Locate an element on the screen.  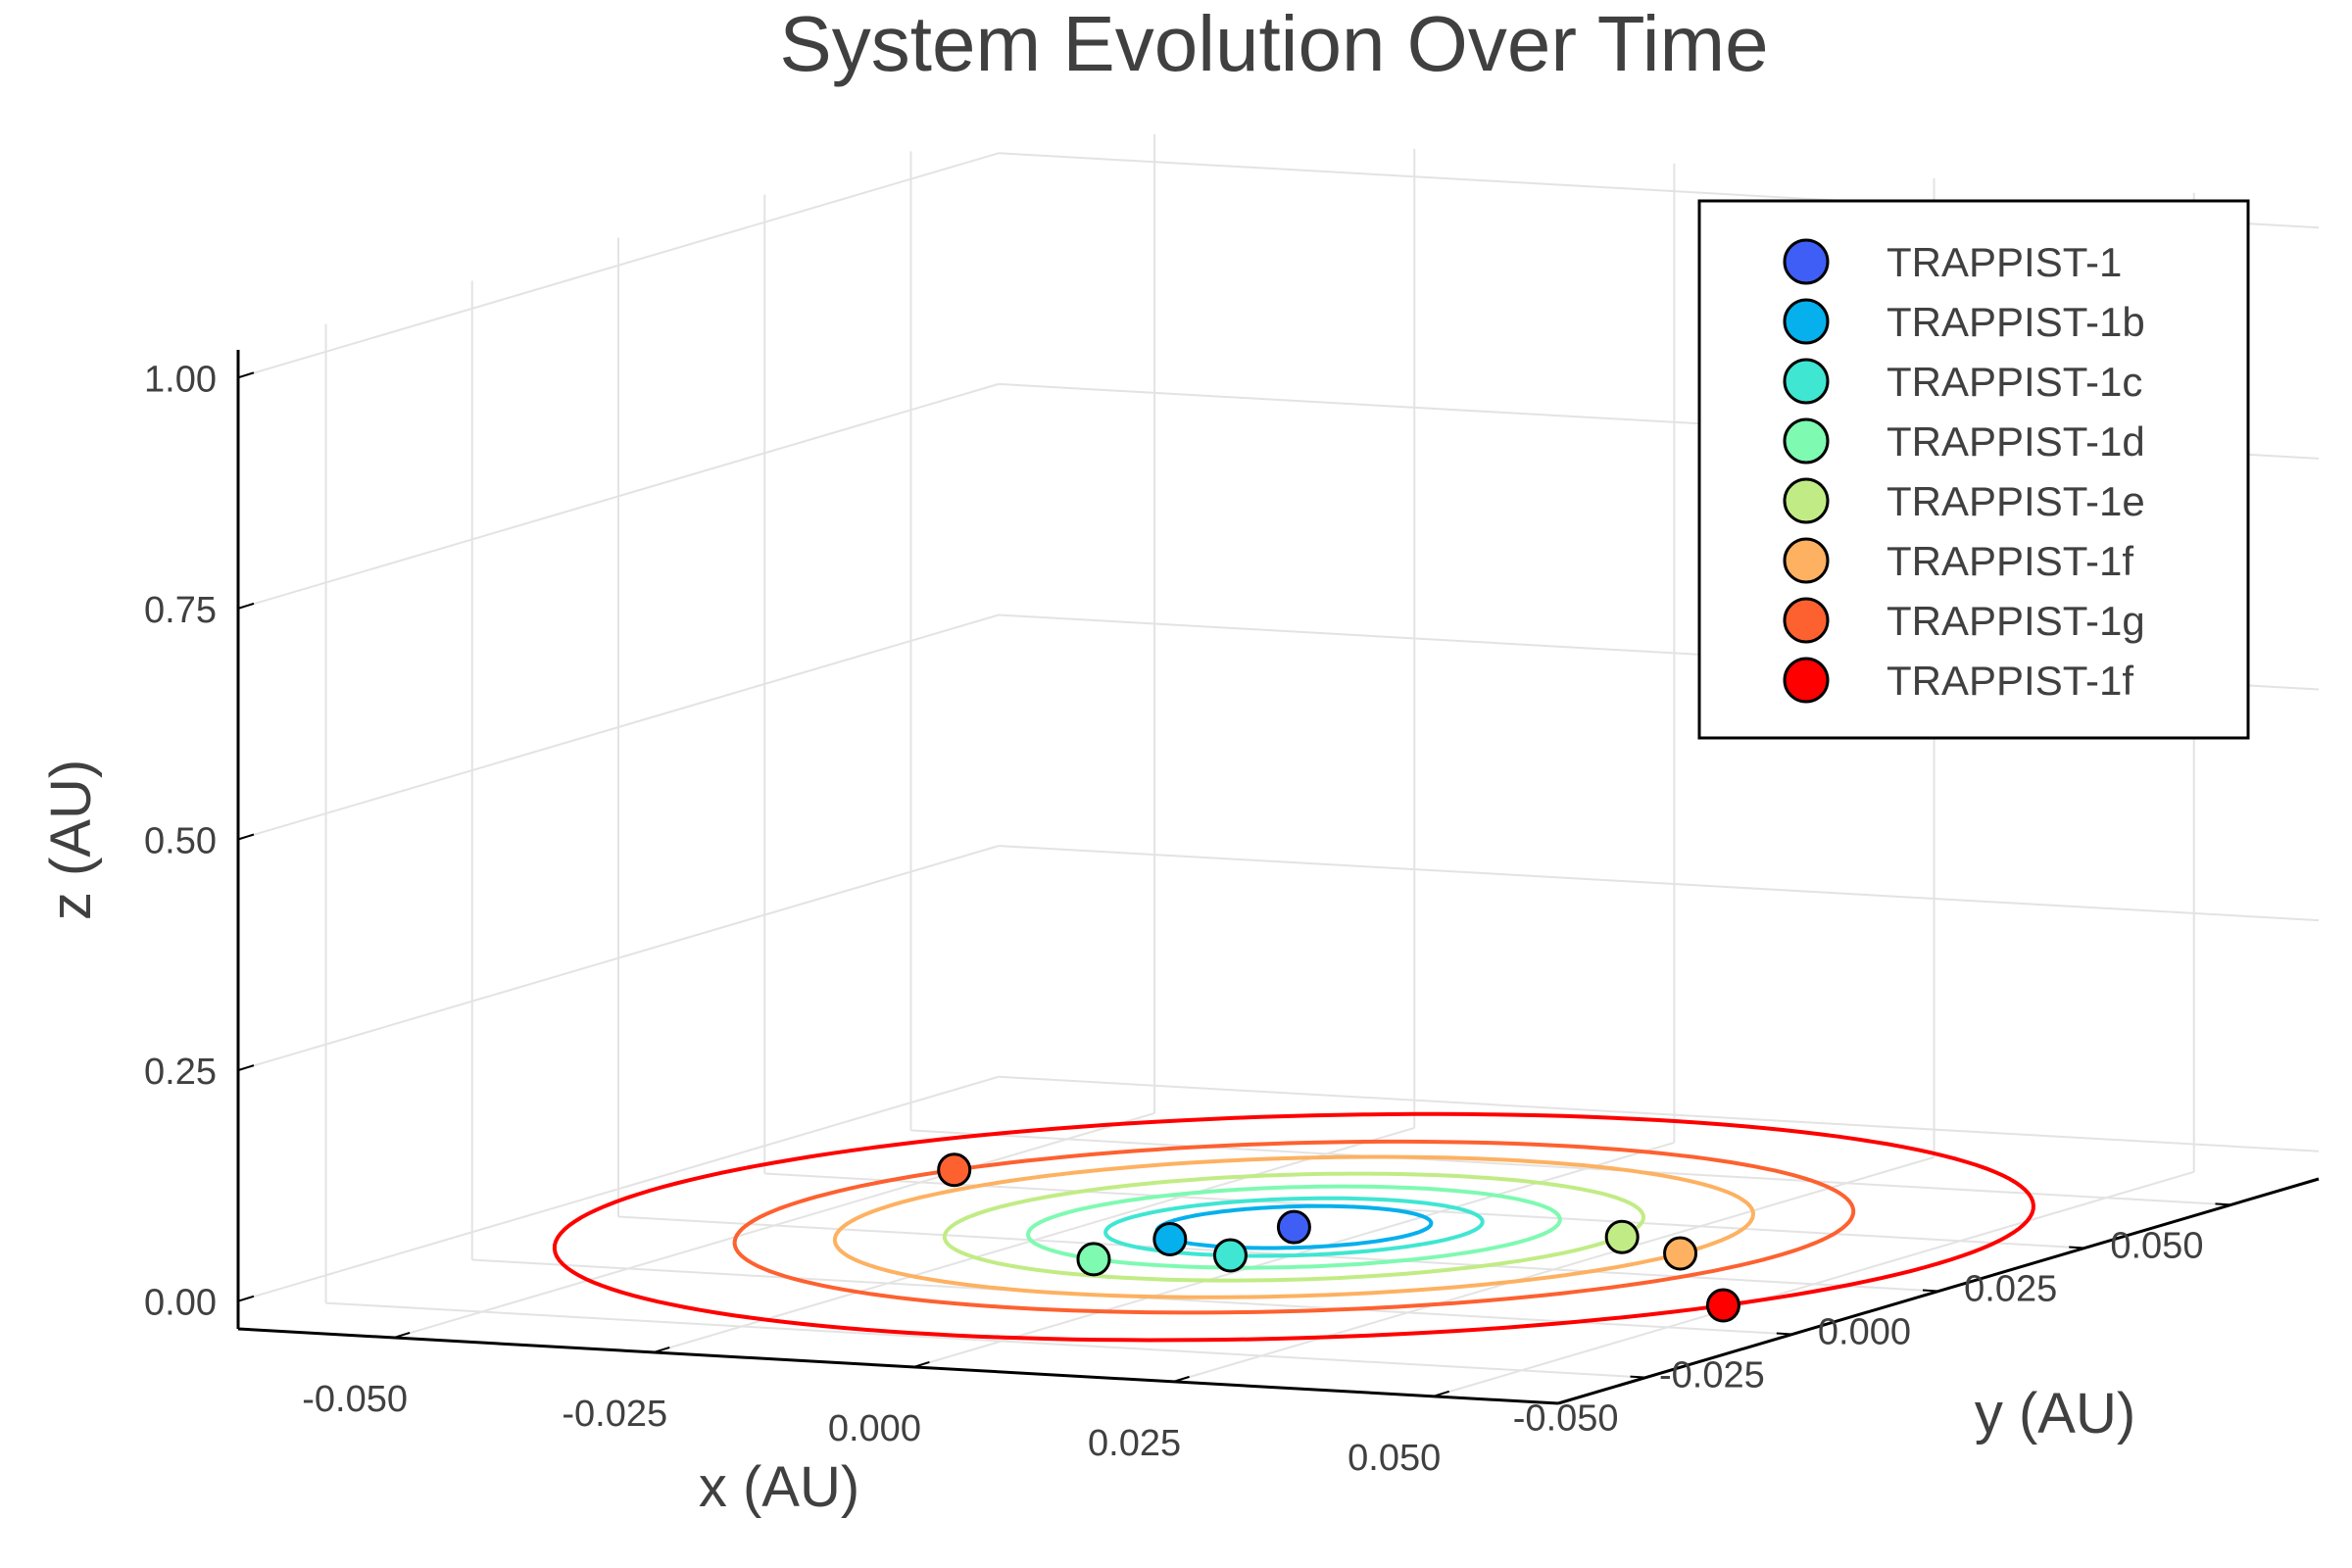
planet-points is located at coordinates (1338, 1237).